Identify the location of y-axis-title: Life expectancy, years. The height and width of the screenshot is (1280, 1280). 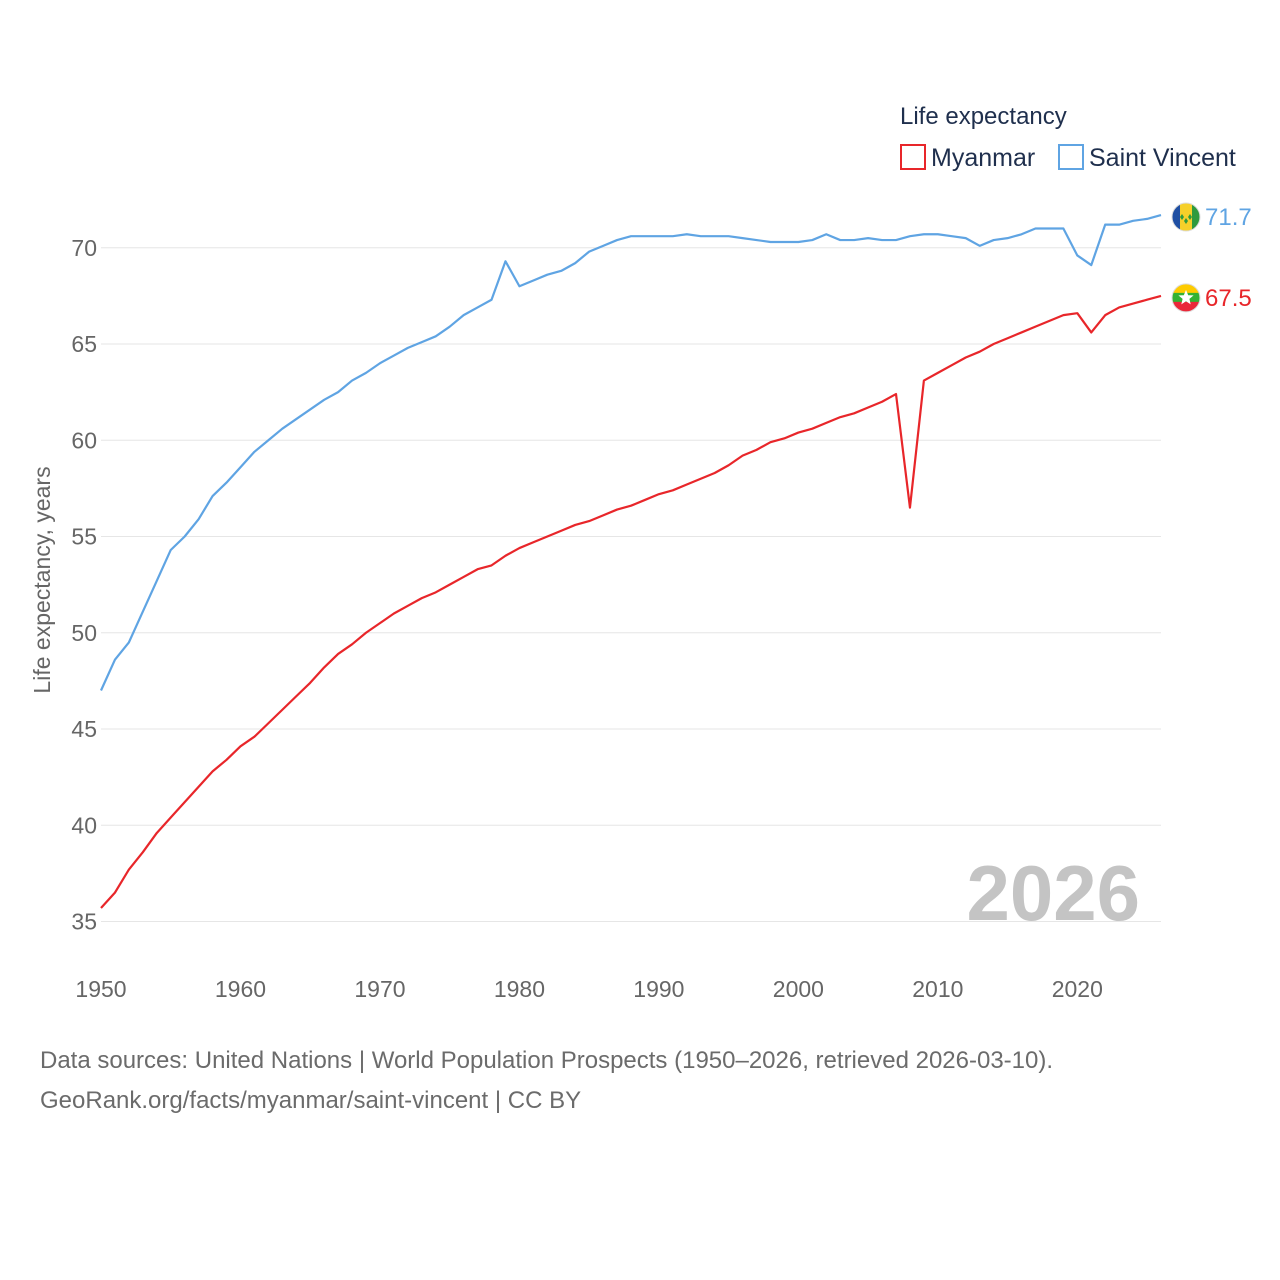
(42, 579).